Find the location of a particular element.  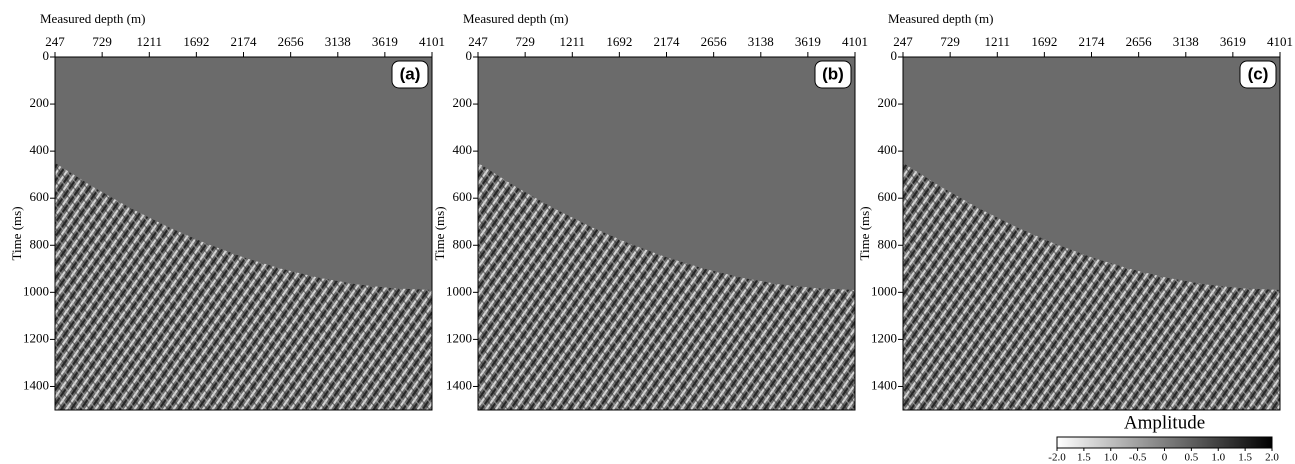

colorbar-title: Amplitude is located at coordinates (1164, 422).